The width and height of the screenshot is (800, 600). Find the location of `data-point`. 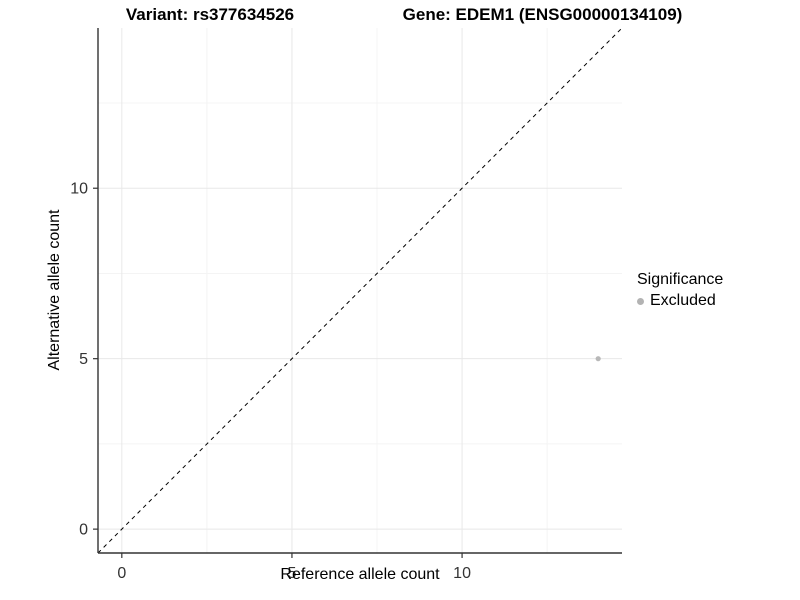

data-point is located at coordinates (598, 359).